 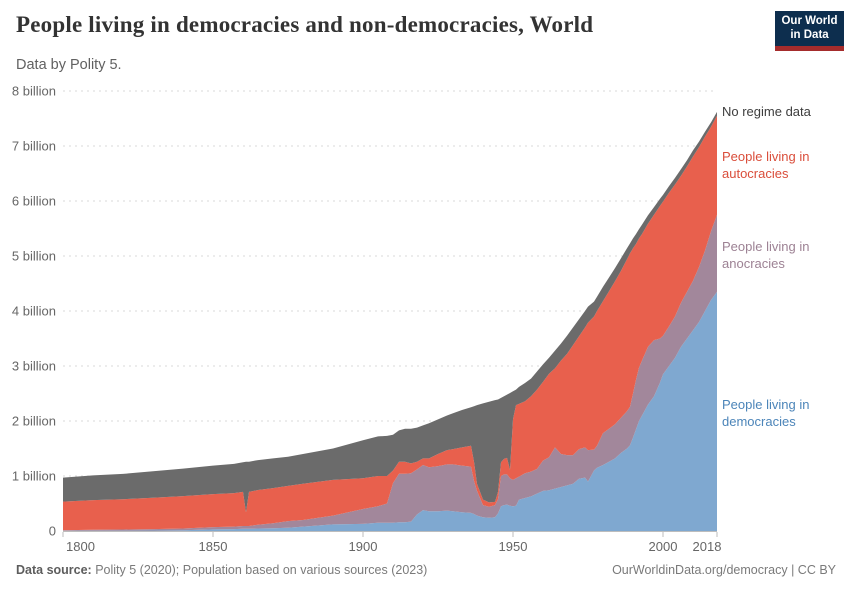 What do you see at coordinates (69, 65) in the screenshot?
I see `page-subtitle: Data by Polity 5.` at bounding box center [69, 65].